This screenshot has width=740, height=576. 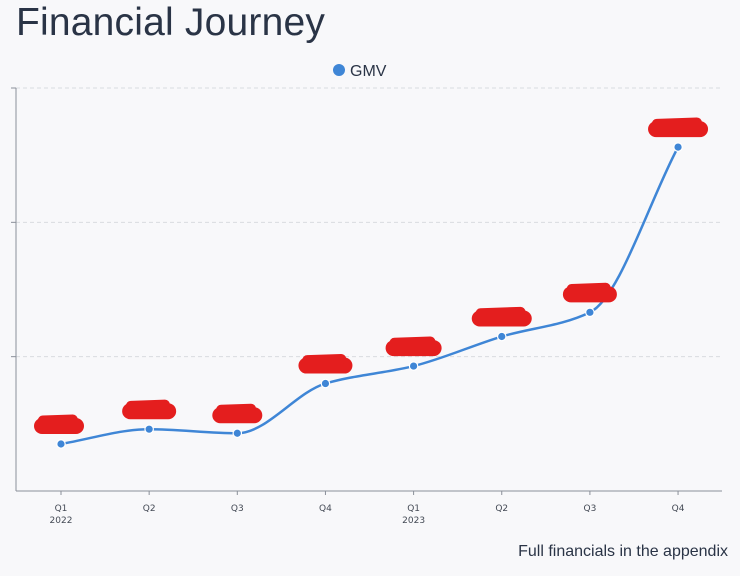 What do you see at coordinates (171, 22) in the screenshot?
I see `page-title: Financial Journey` at bounding box center [171, 22].